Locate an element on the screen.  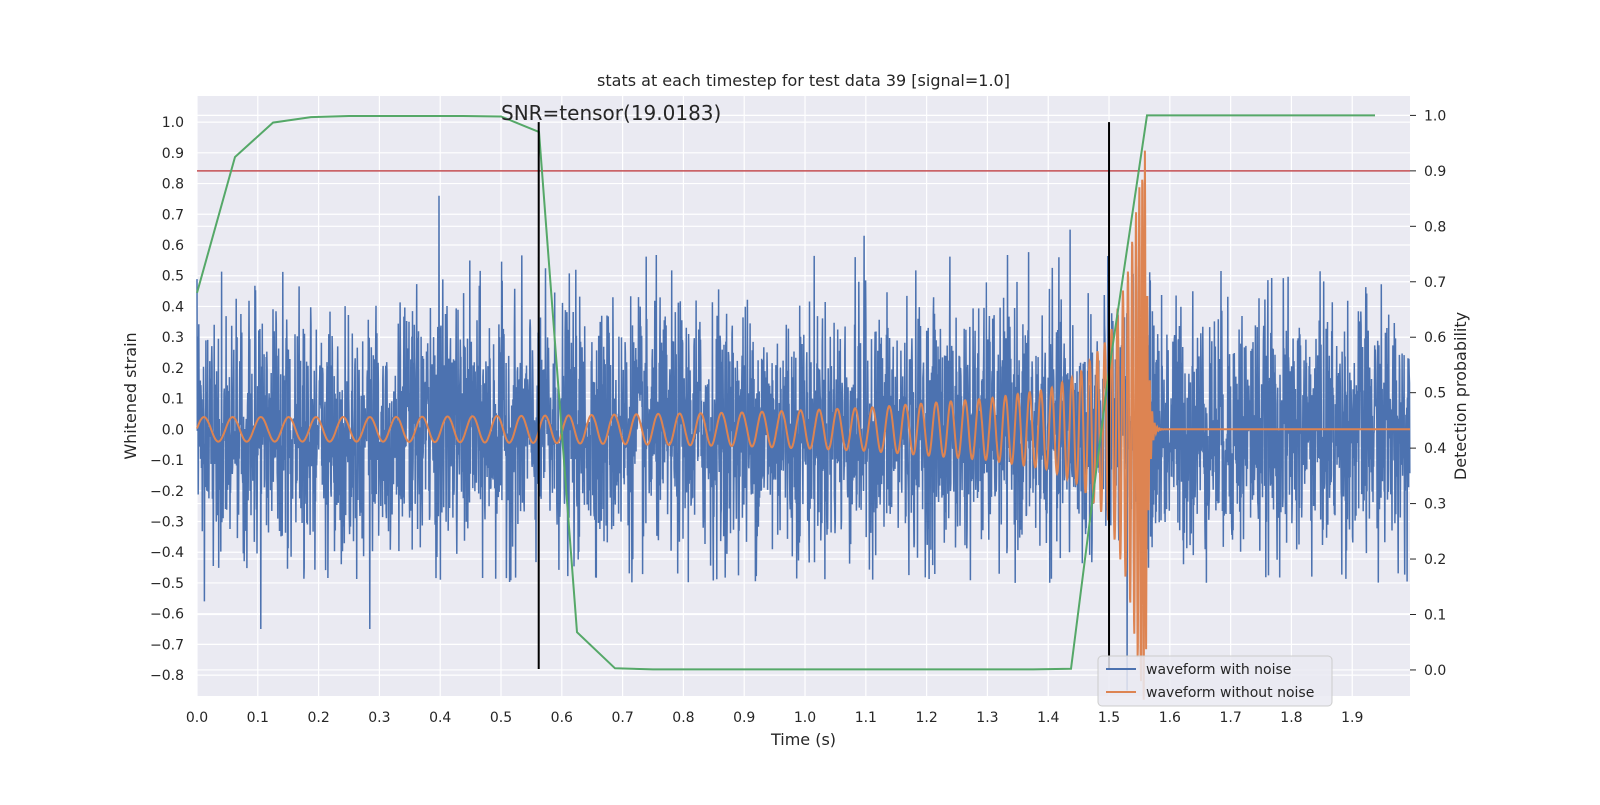
y2-tick-label: 0.0 is located at coordinates (1435, 671).